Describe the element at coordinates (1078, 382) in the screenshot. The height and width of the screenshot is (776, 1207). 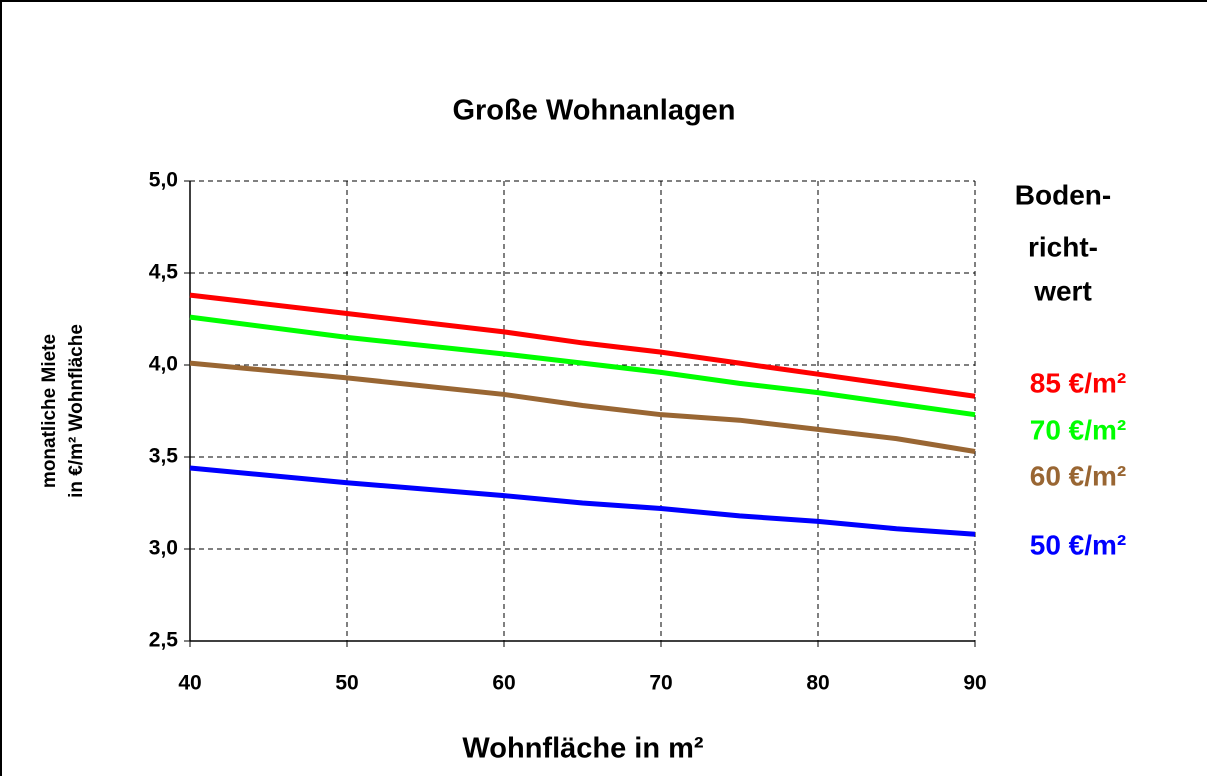
I see `legend-label: 85 €/m²` at that location.